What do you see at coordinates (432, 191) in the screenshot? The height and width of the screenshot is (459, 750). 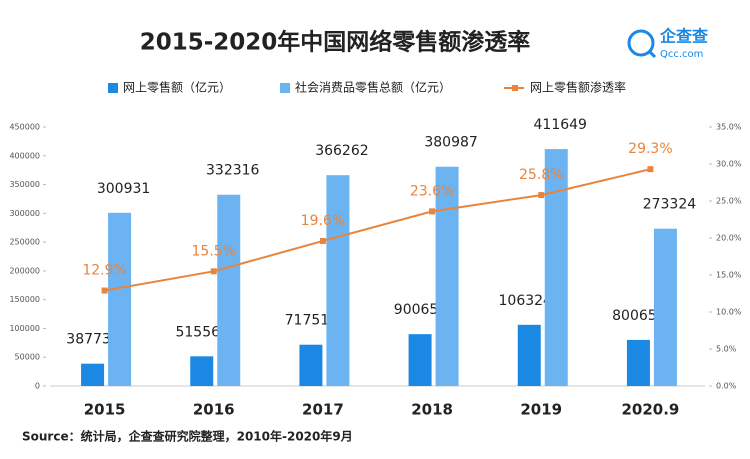 I see `rate-label: 23.6%` at bounding box center [432, 191].